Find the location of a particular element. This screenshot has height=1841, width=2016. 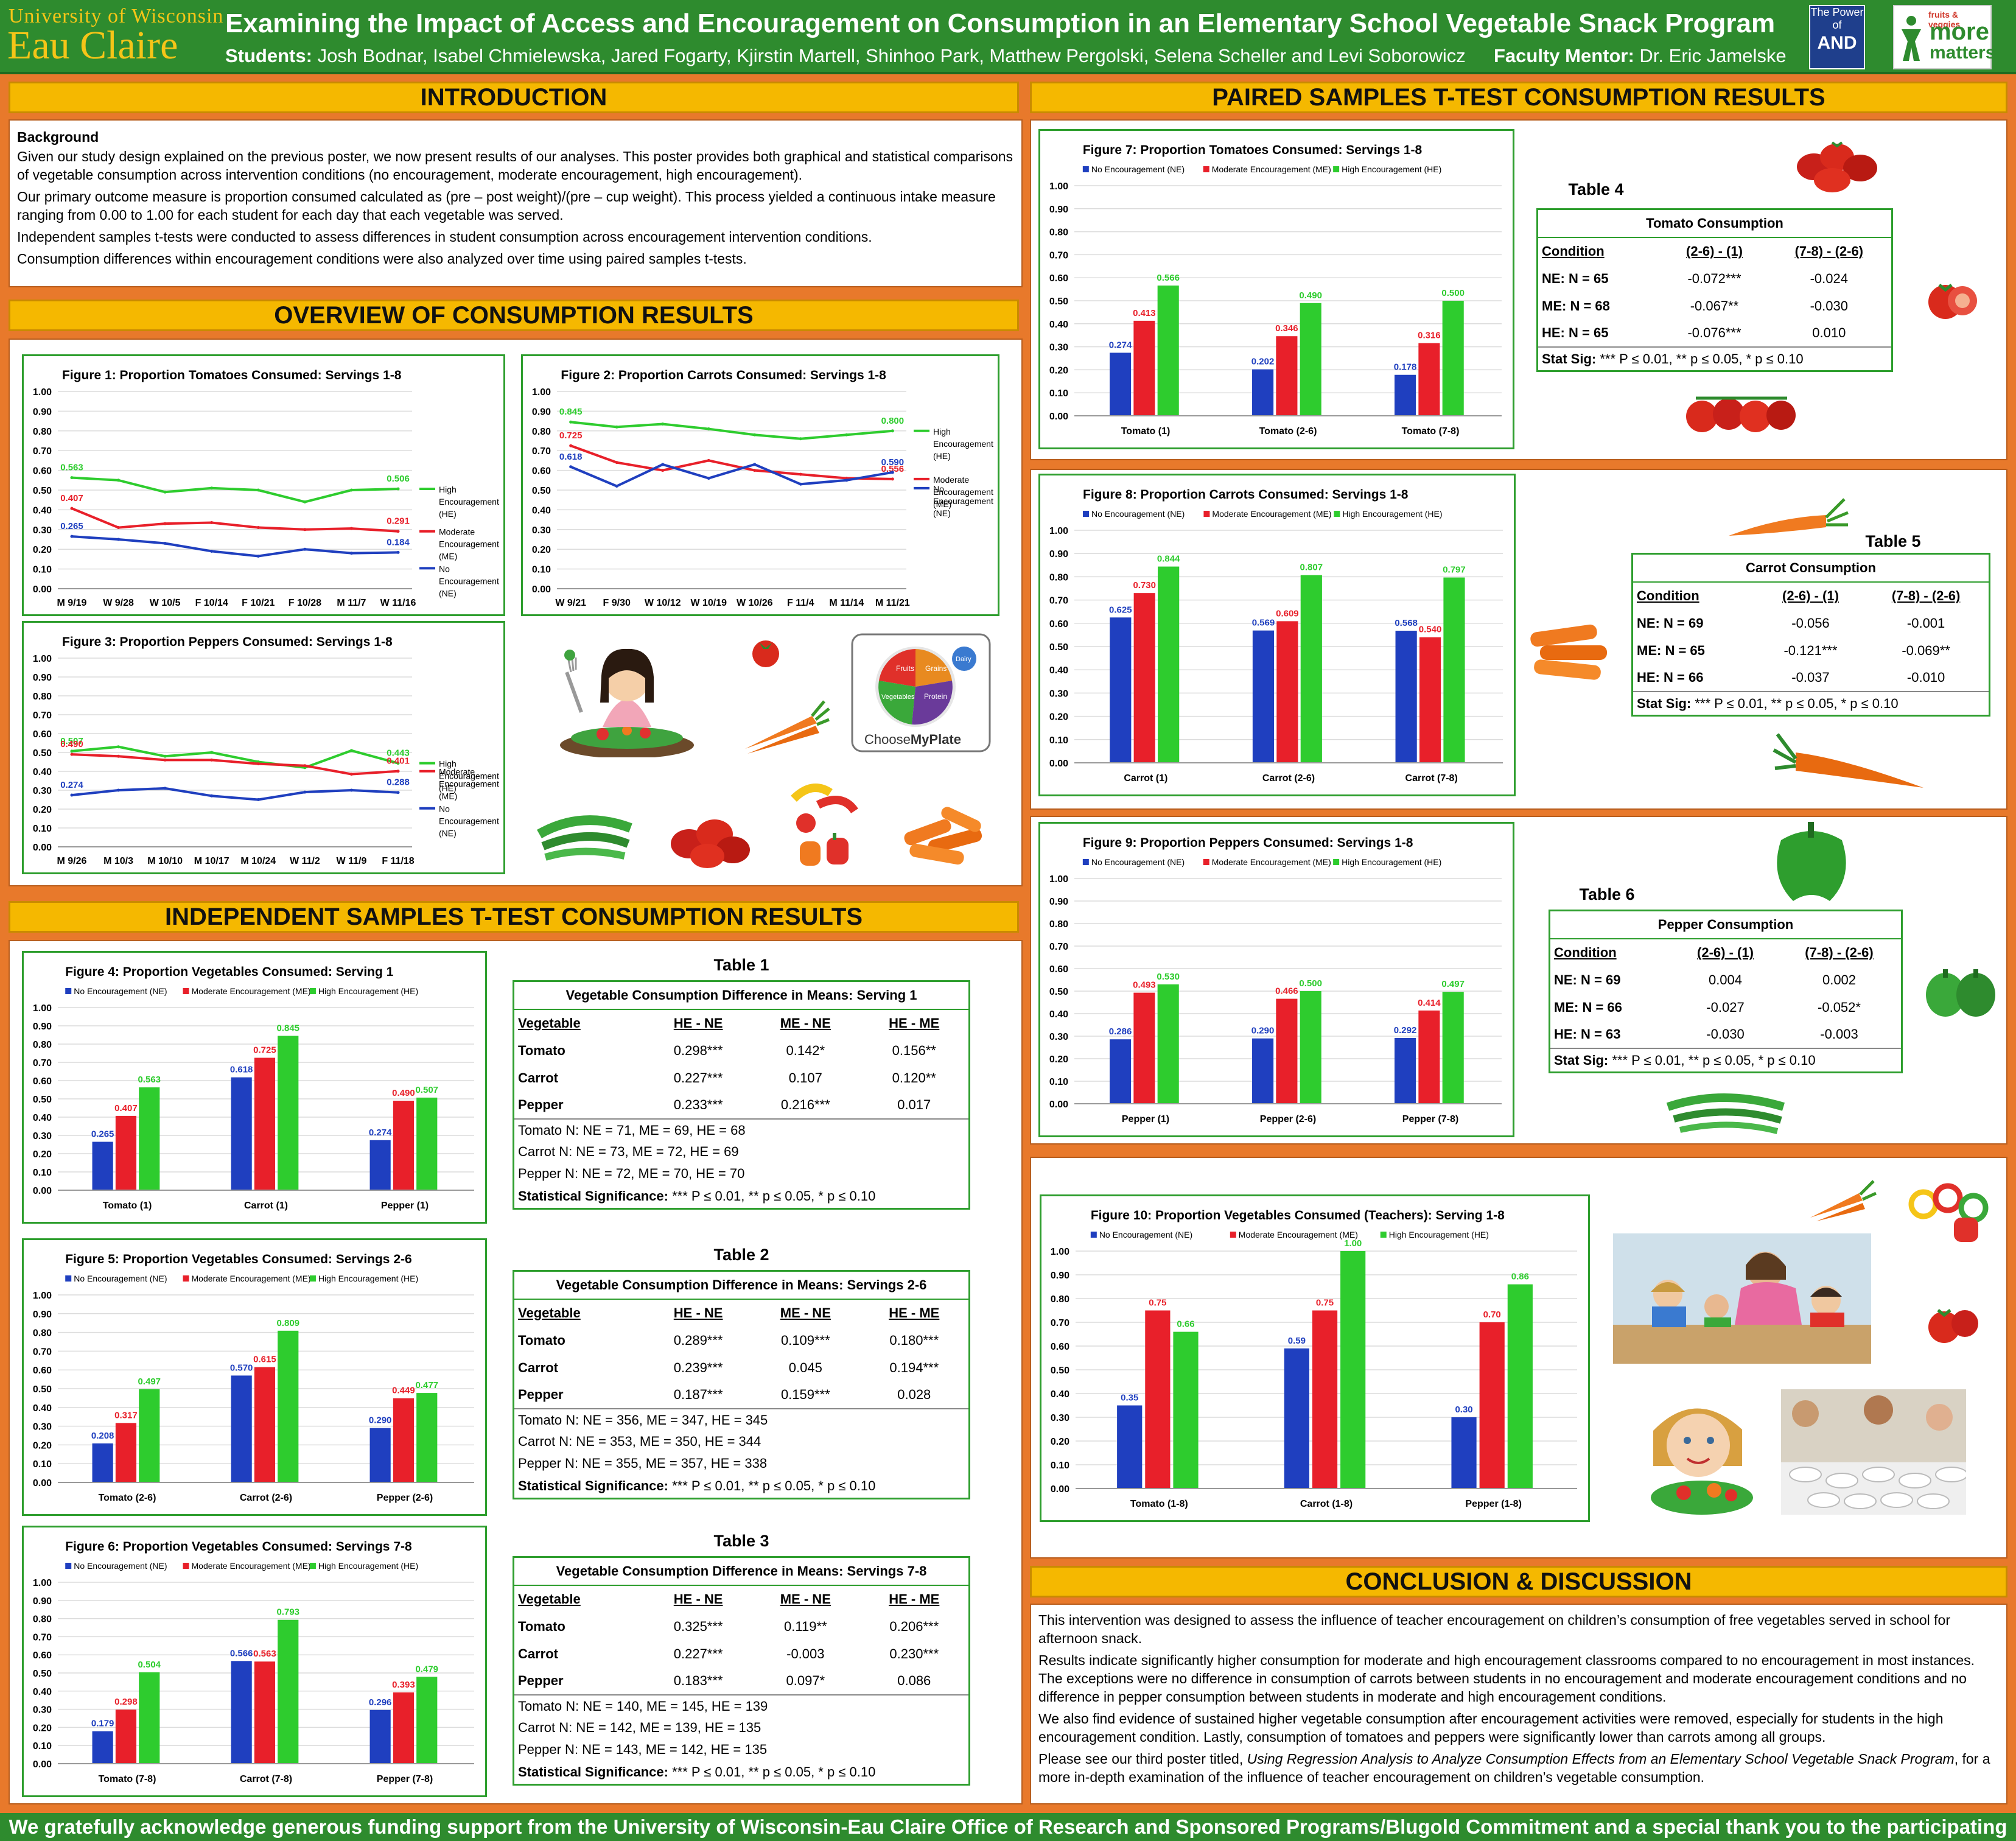

bar-value-label: 0.208 is located at coordinates (102, 1436).